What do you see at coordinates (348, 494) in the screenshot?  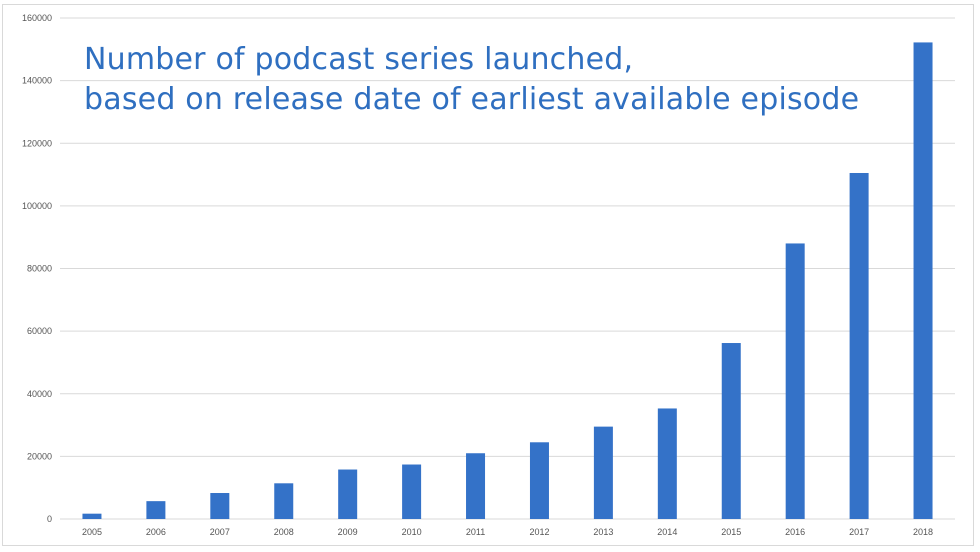 I see `bar-2009` at bounding box center [348, 494].